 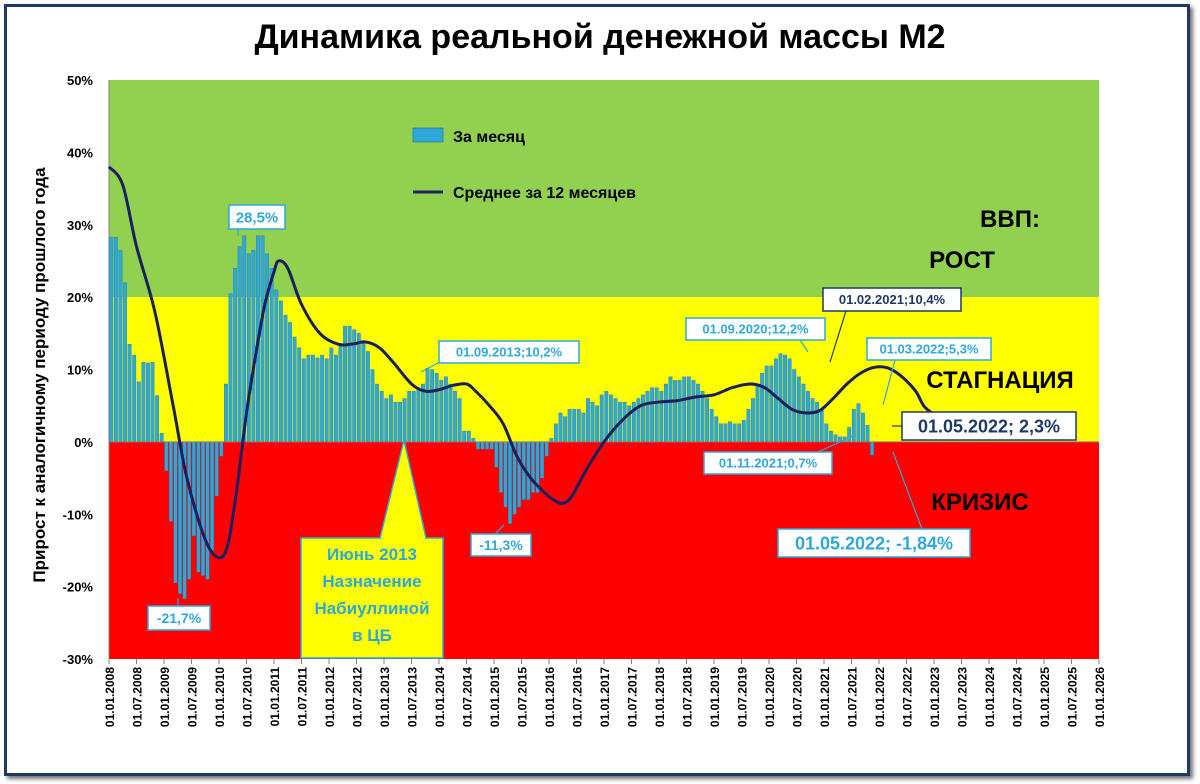 I want to click on x-tick-label: 01.07.2009, so click(x=193, y=697).